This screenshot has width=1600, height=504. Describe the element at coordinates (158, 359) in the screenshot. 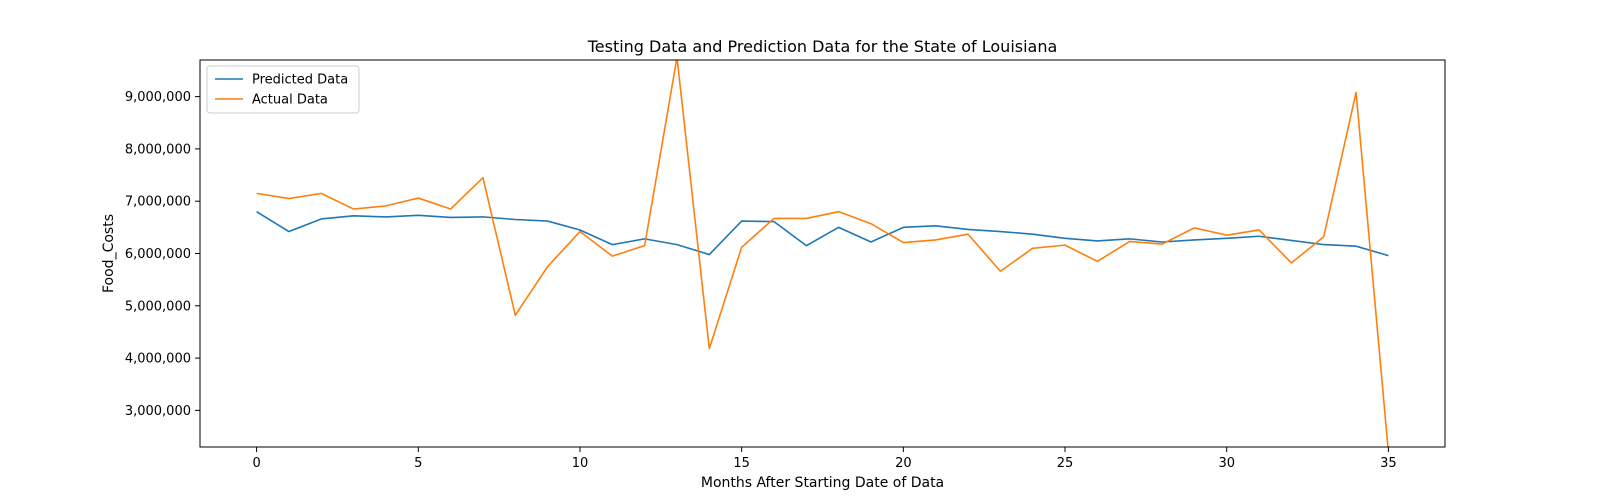

I see `y-tick-label: 4,000,000` at that location.